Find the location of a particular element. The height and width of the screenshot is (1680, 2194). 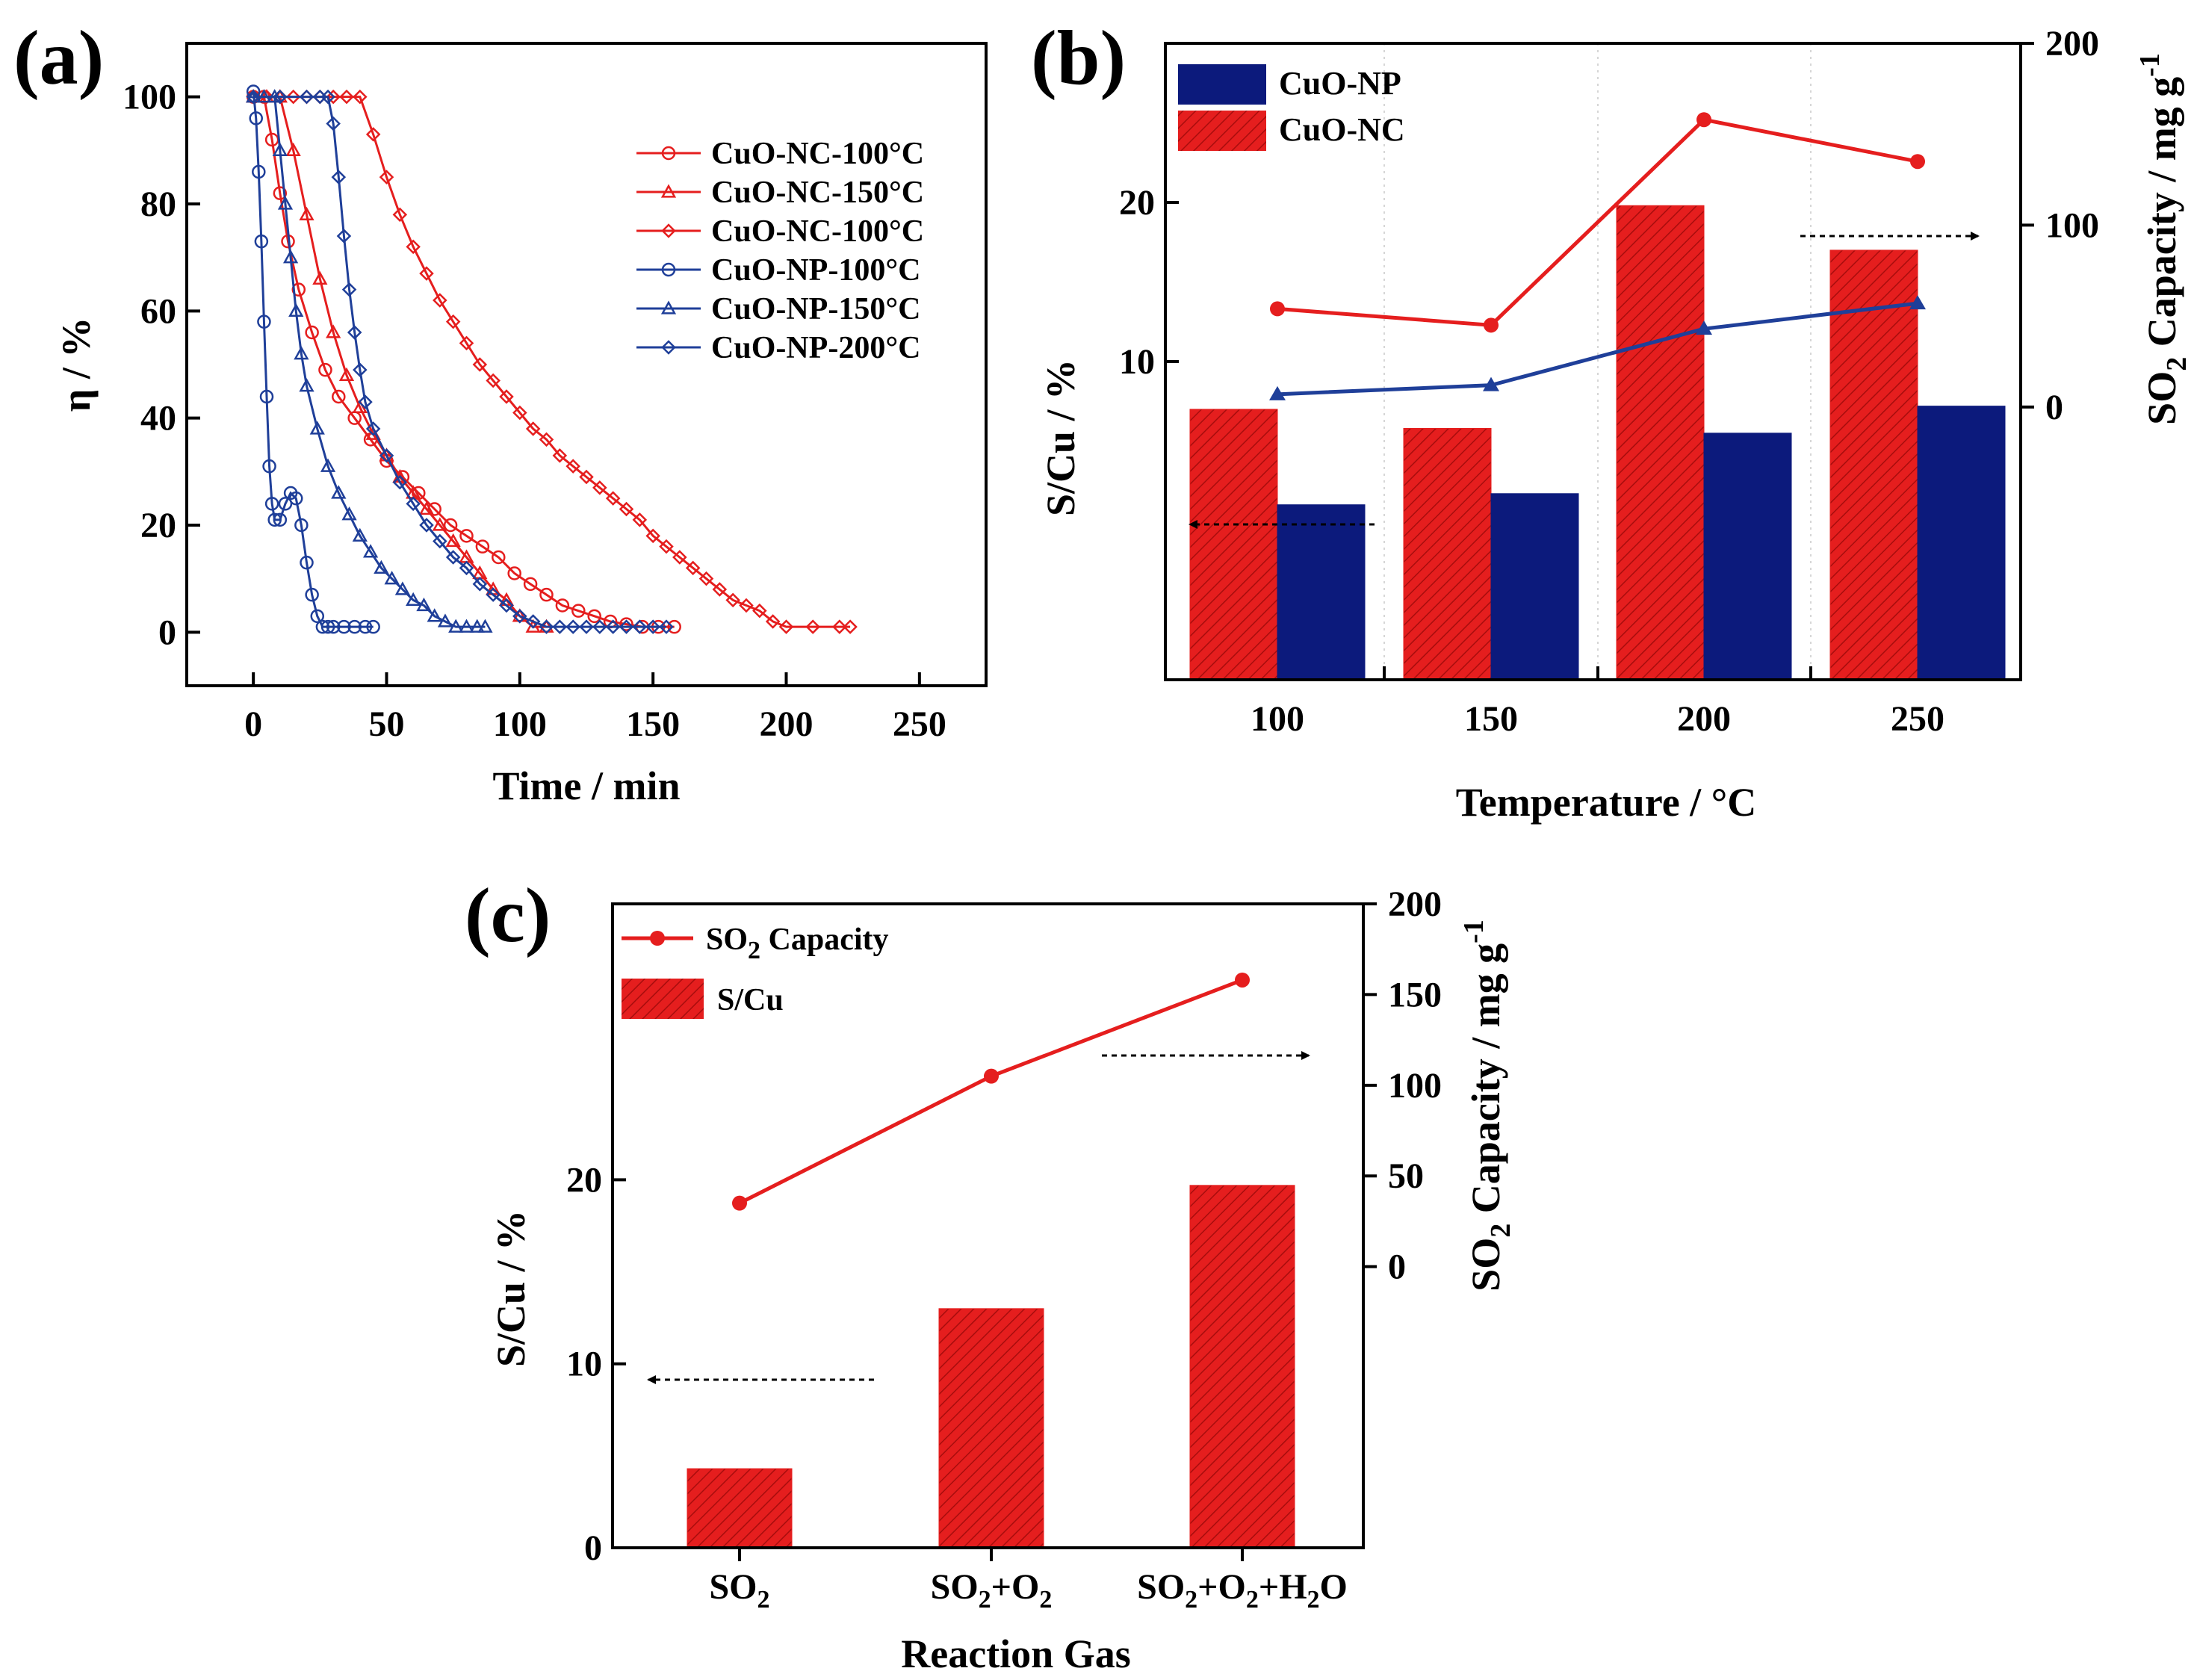

legend-label: CuO-NP is located at coordinates (1340, 83).